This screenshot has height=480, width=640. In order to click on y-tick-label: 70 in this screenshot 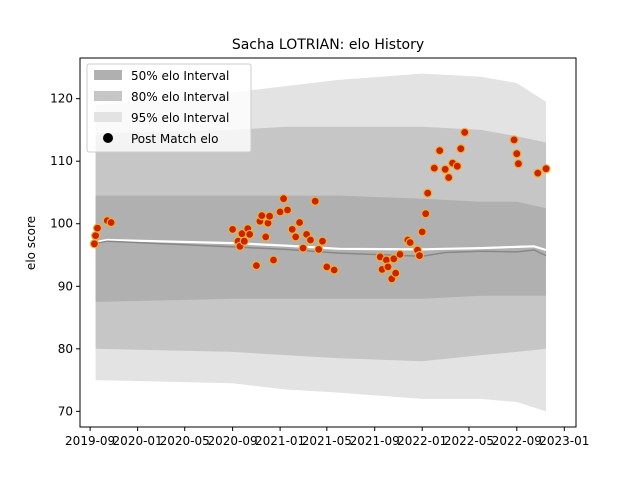, I will do `click(65, 411)`.